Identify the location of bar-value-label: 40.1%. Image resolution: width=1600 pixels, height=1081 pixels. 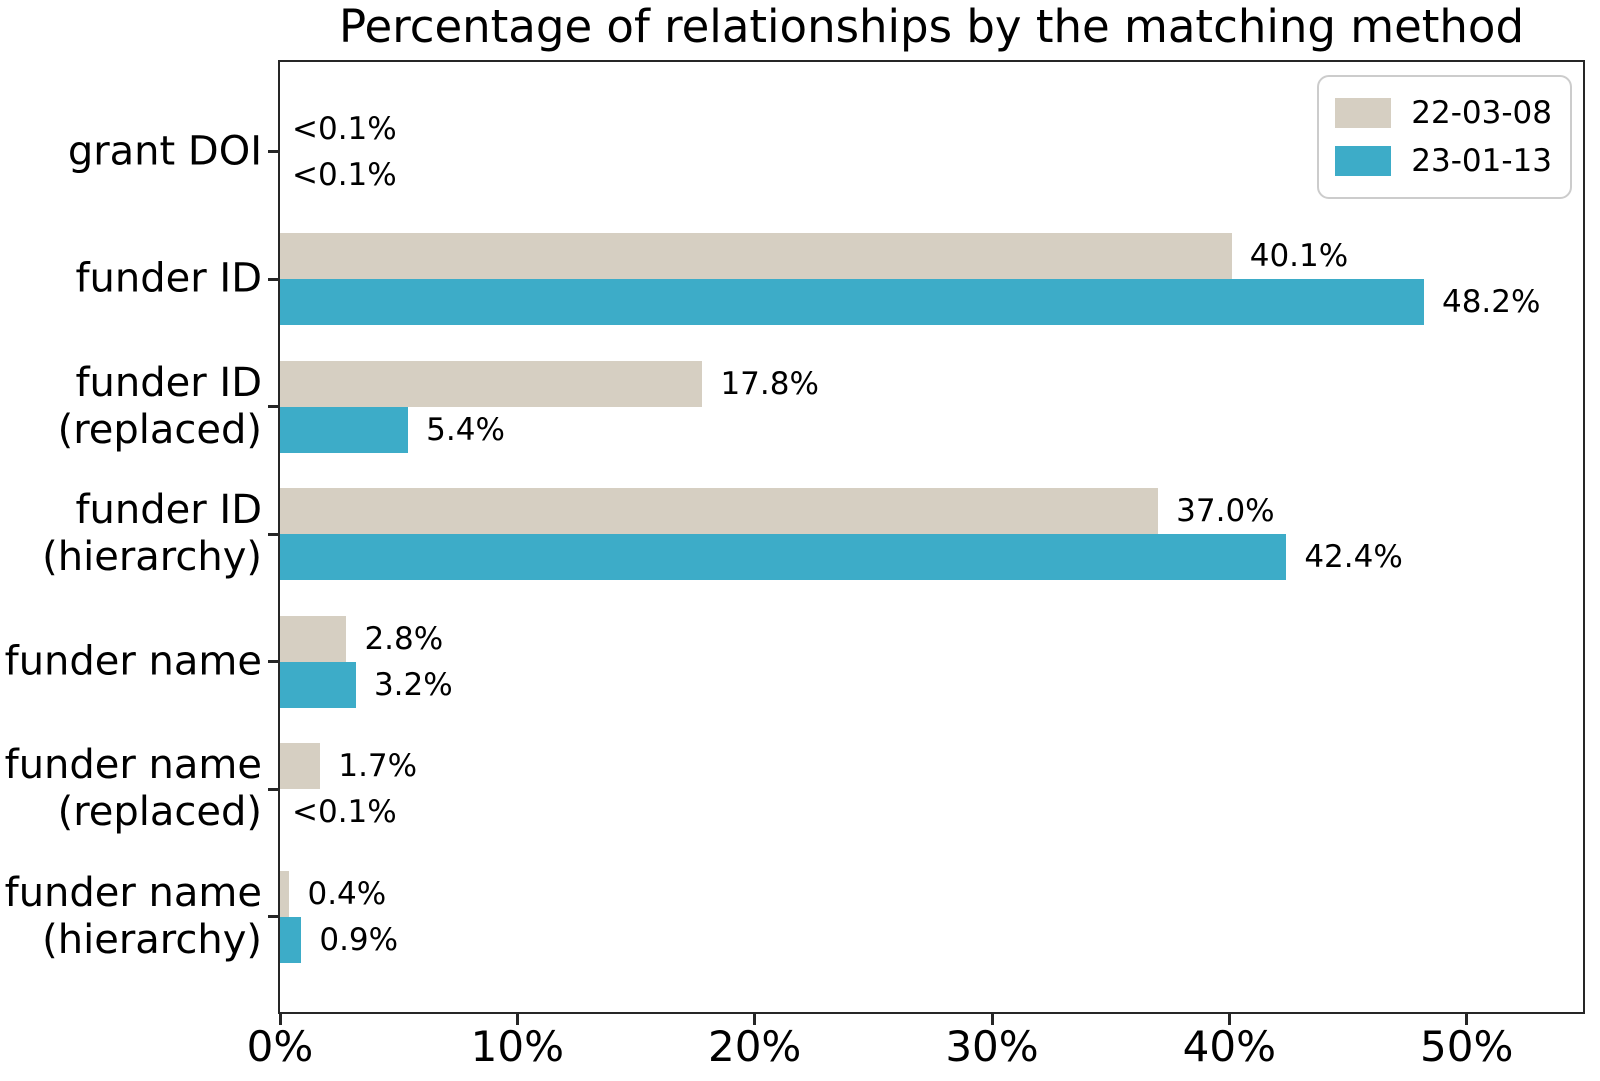
(1299, 256).